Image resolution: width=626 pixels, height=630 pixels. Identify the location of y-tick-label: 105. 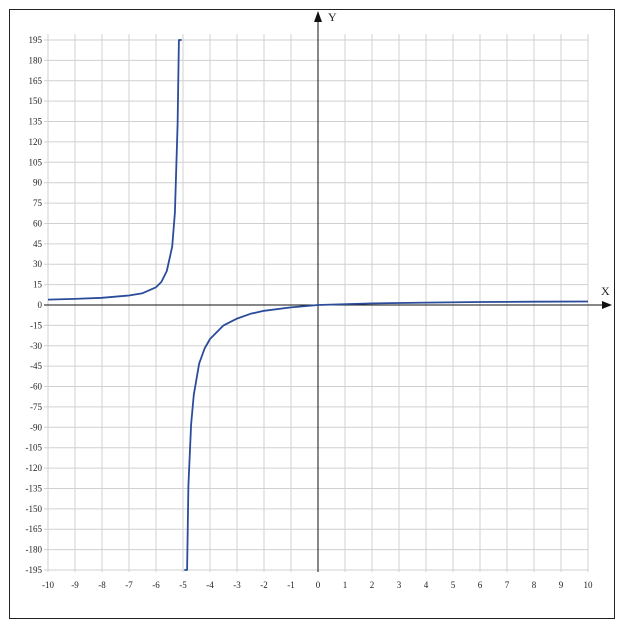
(36, 162).